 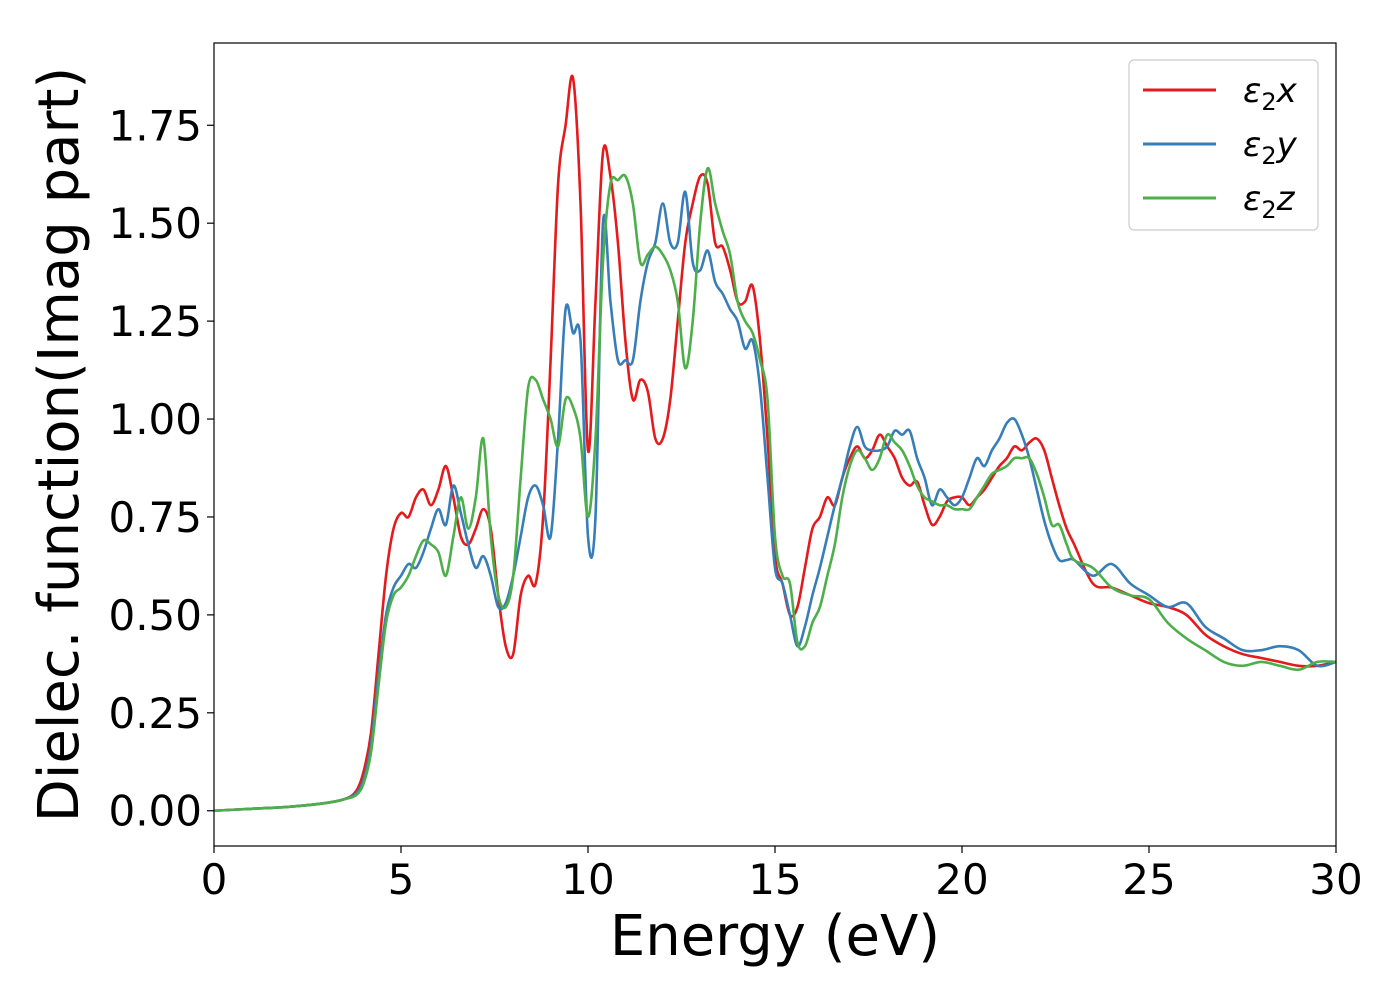 What do you see at coordinates (155, 713) in the screenshot?
I see `y-tick-label: 0.25` at bounding box center [155, 713].